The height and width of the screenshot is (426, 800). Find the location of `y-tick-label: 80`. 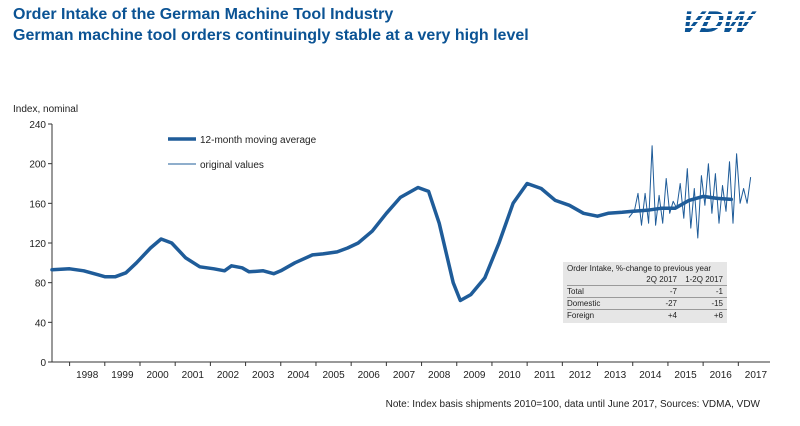

y-tick-label: 80 is located at coordinates (41, 284).